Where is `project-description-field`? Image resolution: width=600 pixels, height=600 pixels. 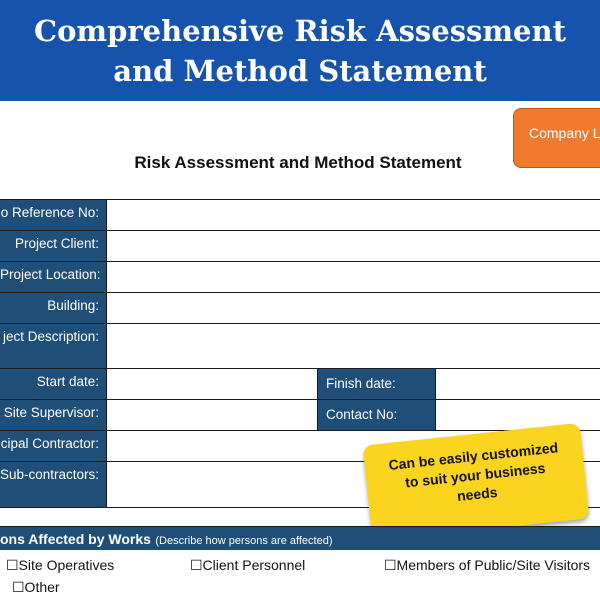 project-description-field is located at coordinates (354, 346).